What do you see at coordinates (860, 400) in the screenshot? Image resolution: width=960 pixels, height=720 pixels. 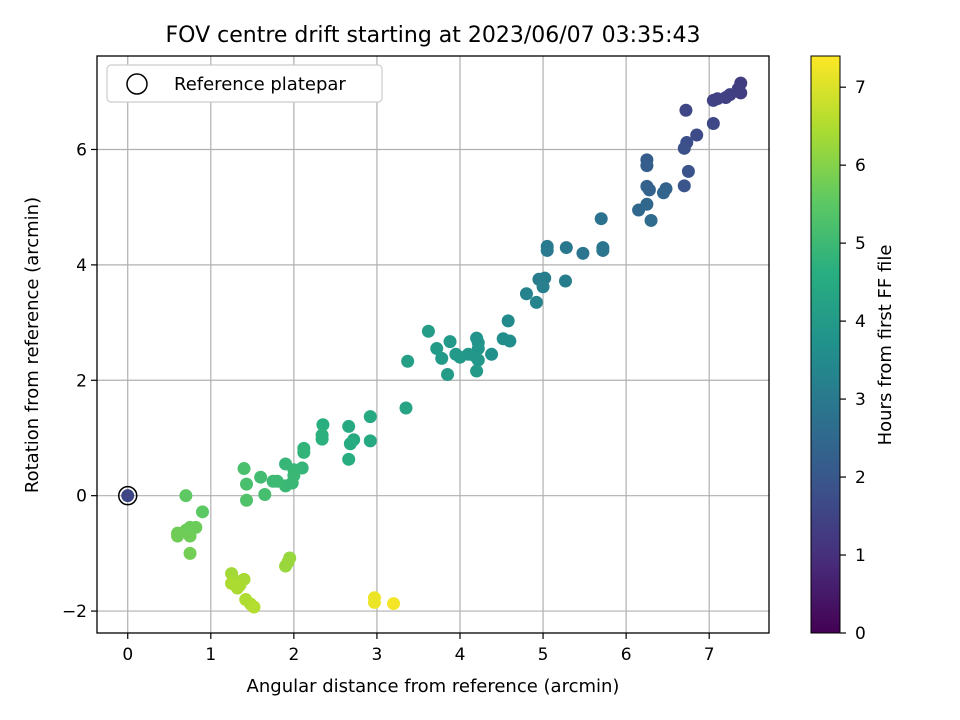 I see `colorbar-tick-label: 3` at bounding box center [860, 400].